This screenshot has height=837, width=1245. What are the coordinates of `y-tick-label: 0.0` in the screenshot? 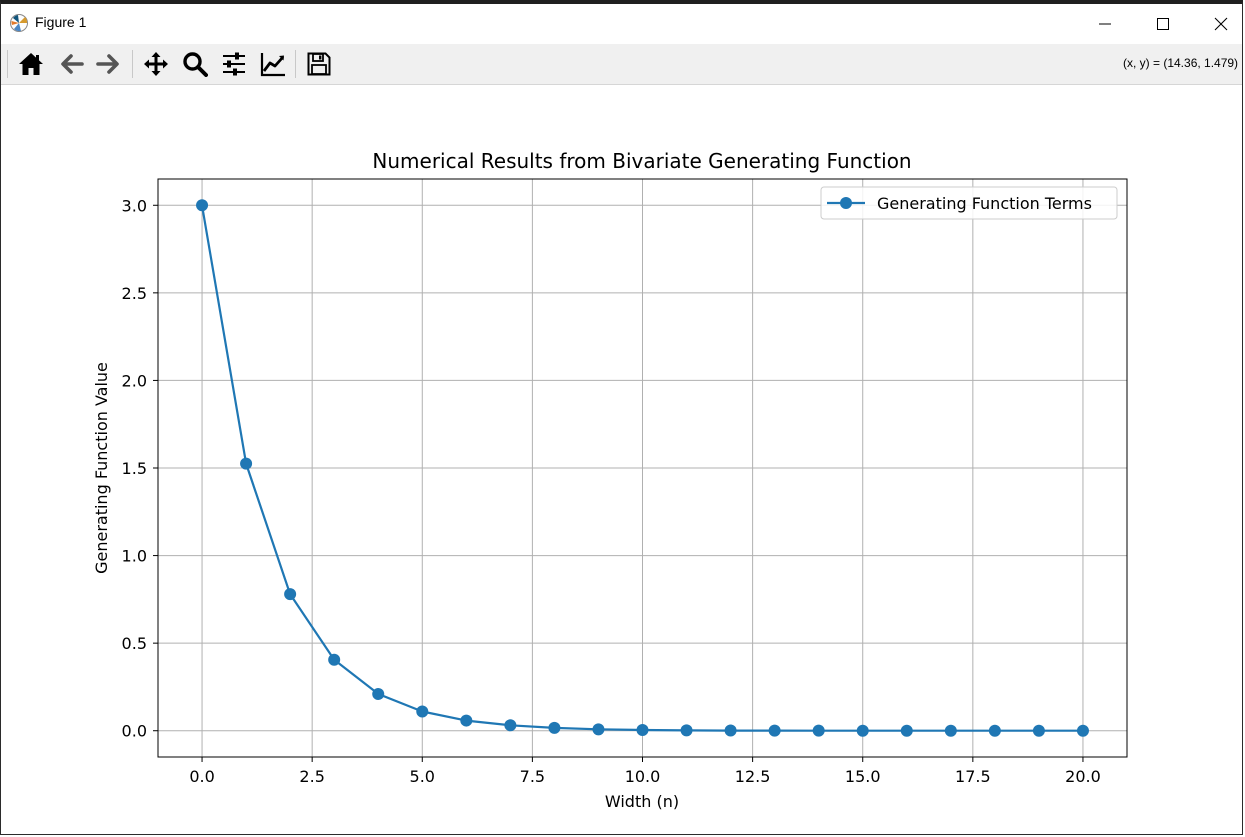 It's located at (134, 731).